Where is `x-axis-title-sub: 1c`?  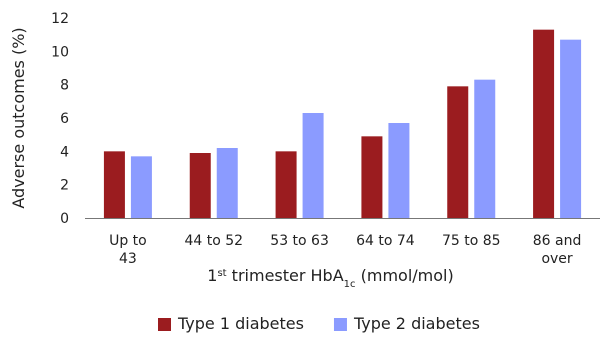 x-axis-title-sub: 1c is located at coordinates (350, 284).